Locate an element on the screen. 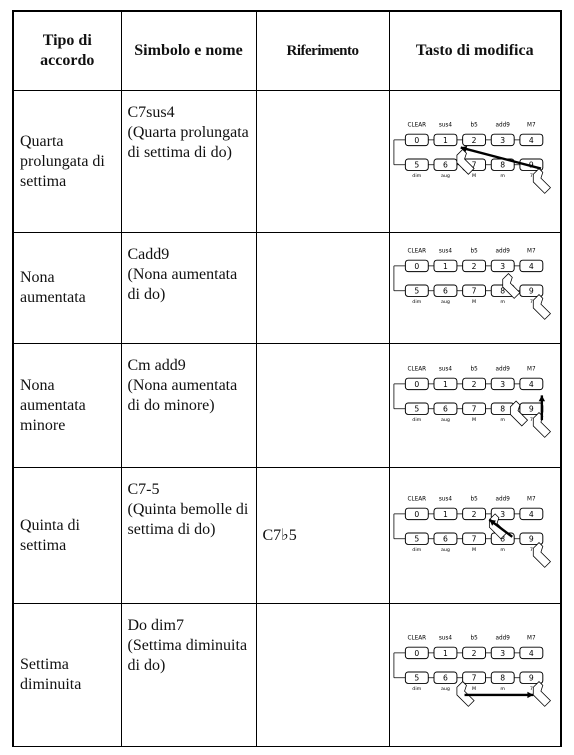 This screenshot has width=574, height=755. chord-symbol-cell: C7-5 (Quinta bemolle di settima di do) is located at coordinates (188, 535).